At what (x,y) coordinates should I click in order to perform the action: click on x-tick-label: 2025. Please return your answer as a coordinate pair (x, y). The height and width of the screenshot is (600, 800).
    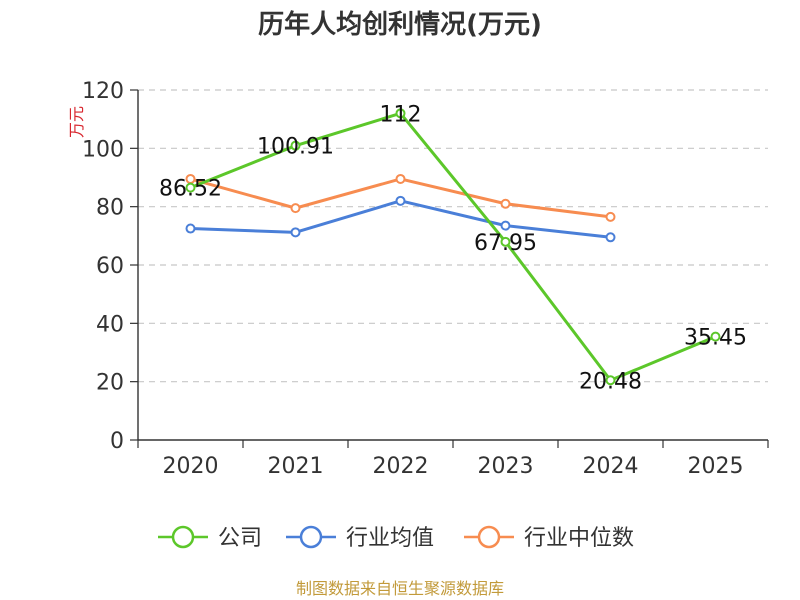
    Looking at the image, I should click on (716, 466).